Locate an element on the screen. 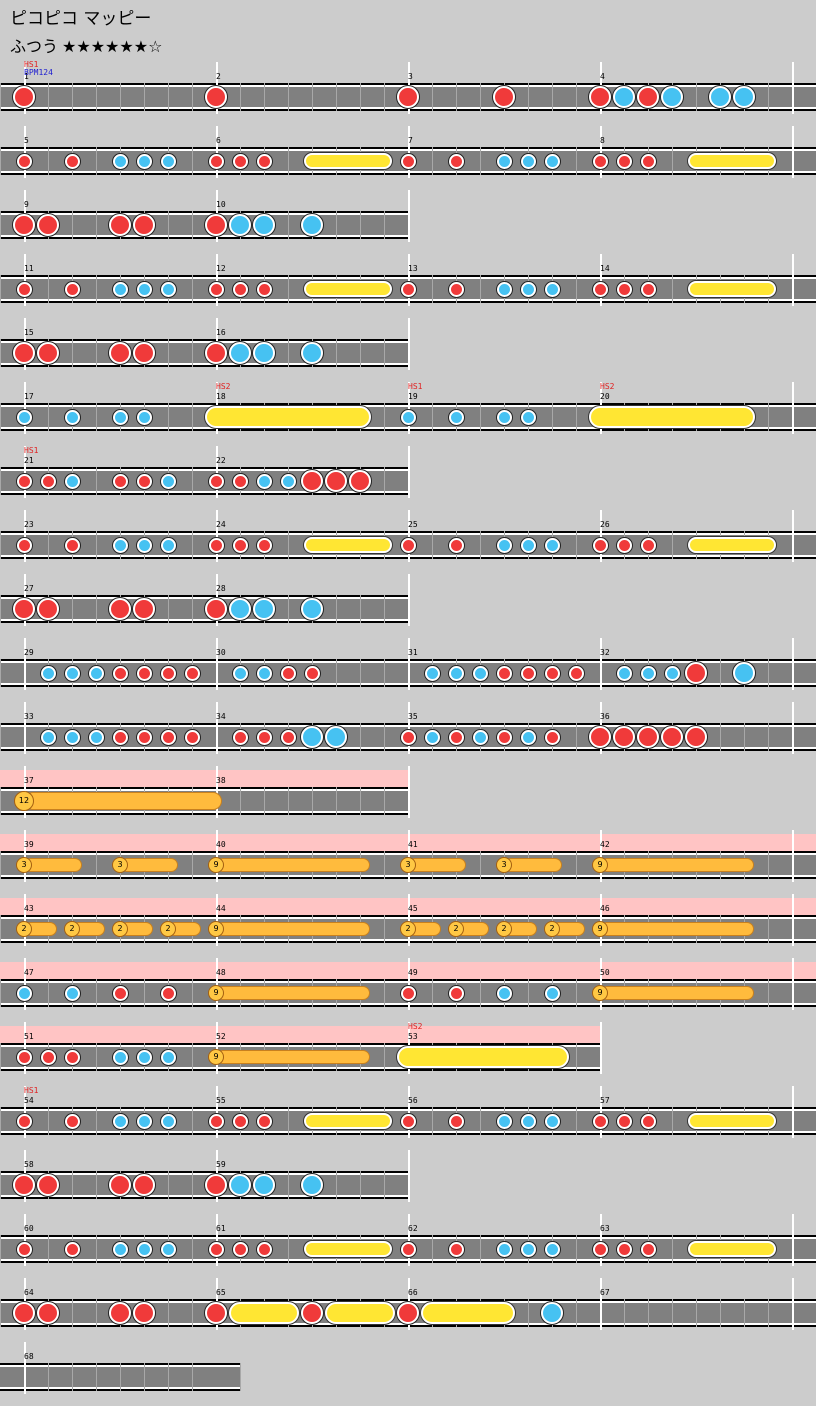  chart-row: 5 6 7 8 is located at coordinates (408, 158).